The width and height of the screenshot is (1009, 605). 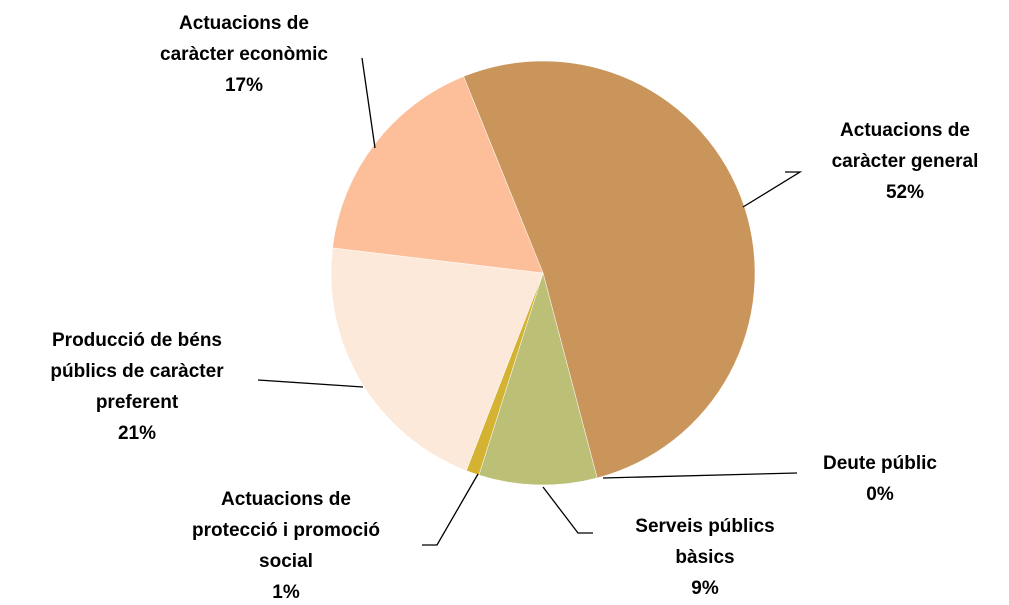 What do you see at coordinates (244, 39) in the screenshot?
I see `slice-name: Actuacions de caràcter econòmic` at bounding box center [244, 39].